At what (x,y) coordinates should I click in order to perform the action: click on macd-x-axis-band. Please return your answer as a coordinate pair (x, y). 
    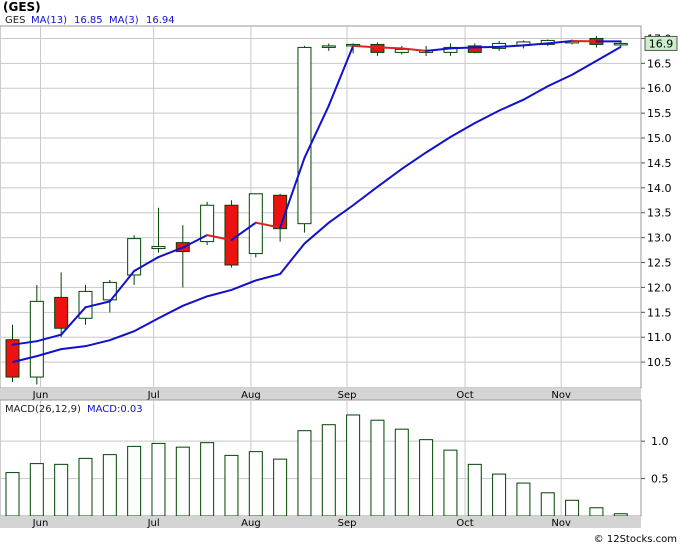
    Looking at the image, I should click on (320, 522).